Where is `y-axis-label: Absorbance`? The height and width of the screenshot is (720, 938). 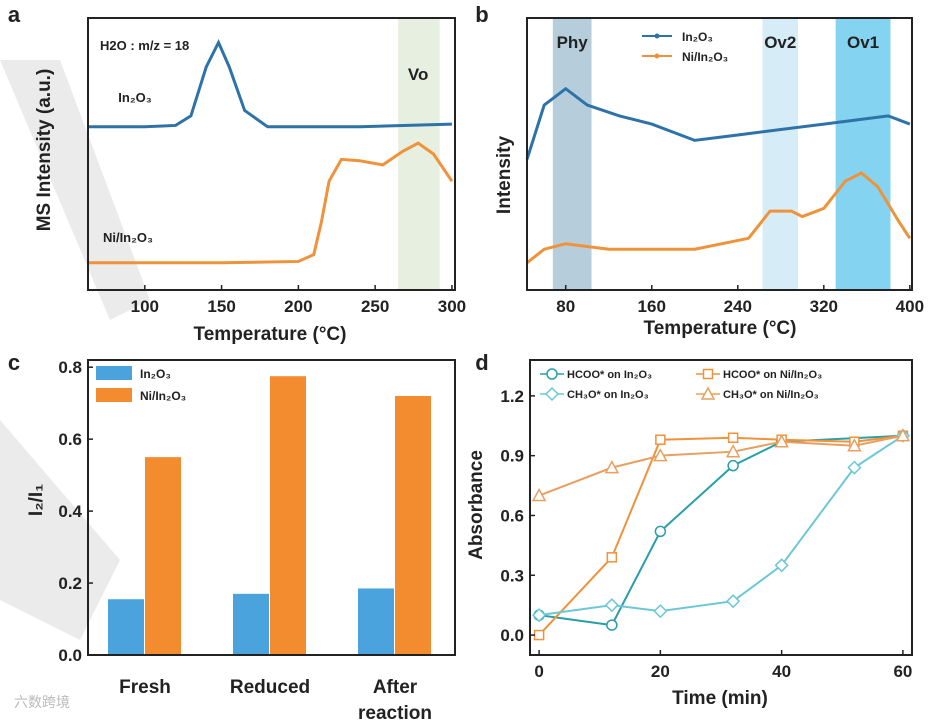
y-axis-label: Absorbance is located at coordinates (476, 505).